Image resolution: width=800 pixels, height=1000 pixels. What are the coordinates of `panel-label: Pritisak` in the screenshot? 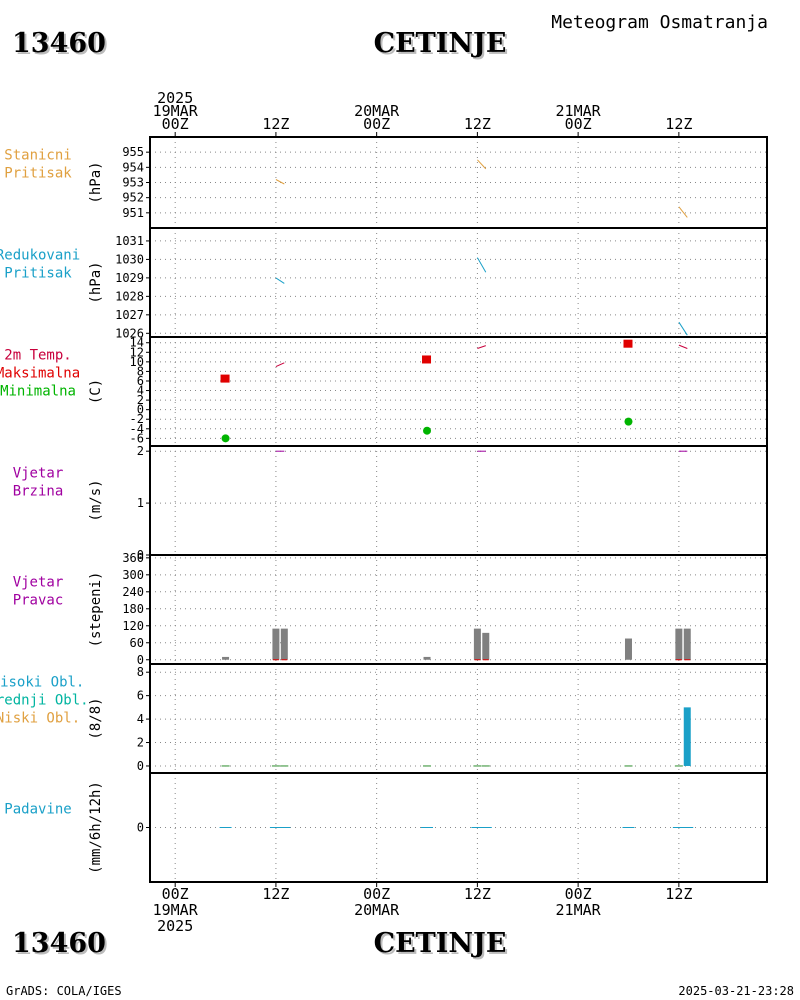 It's located at (38, 174).